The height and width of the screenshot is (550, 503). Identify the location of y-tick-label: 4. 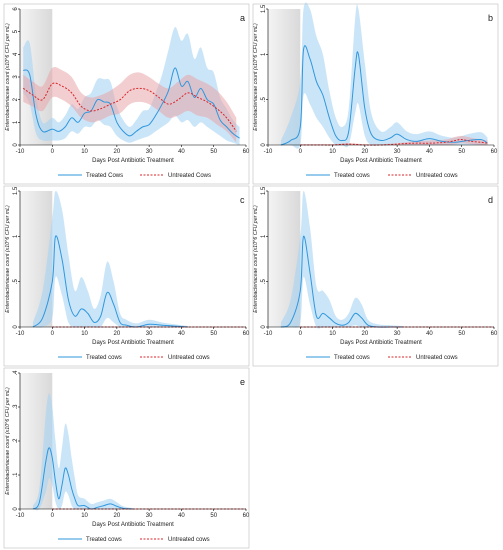
(16, 54).